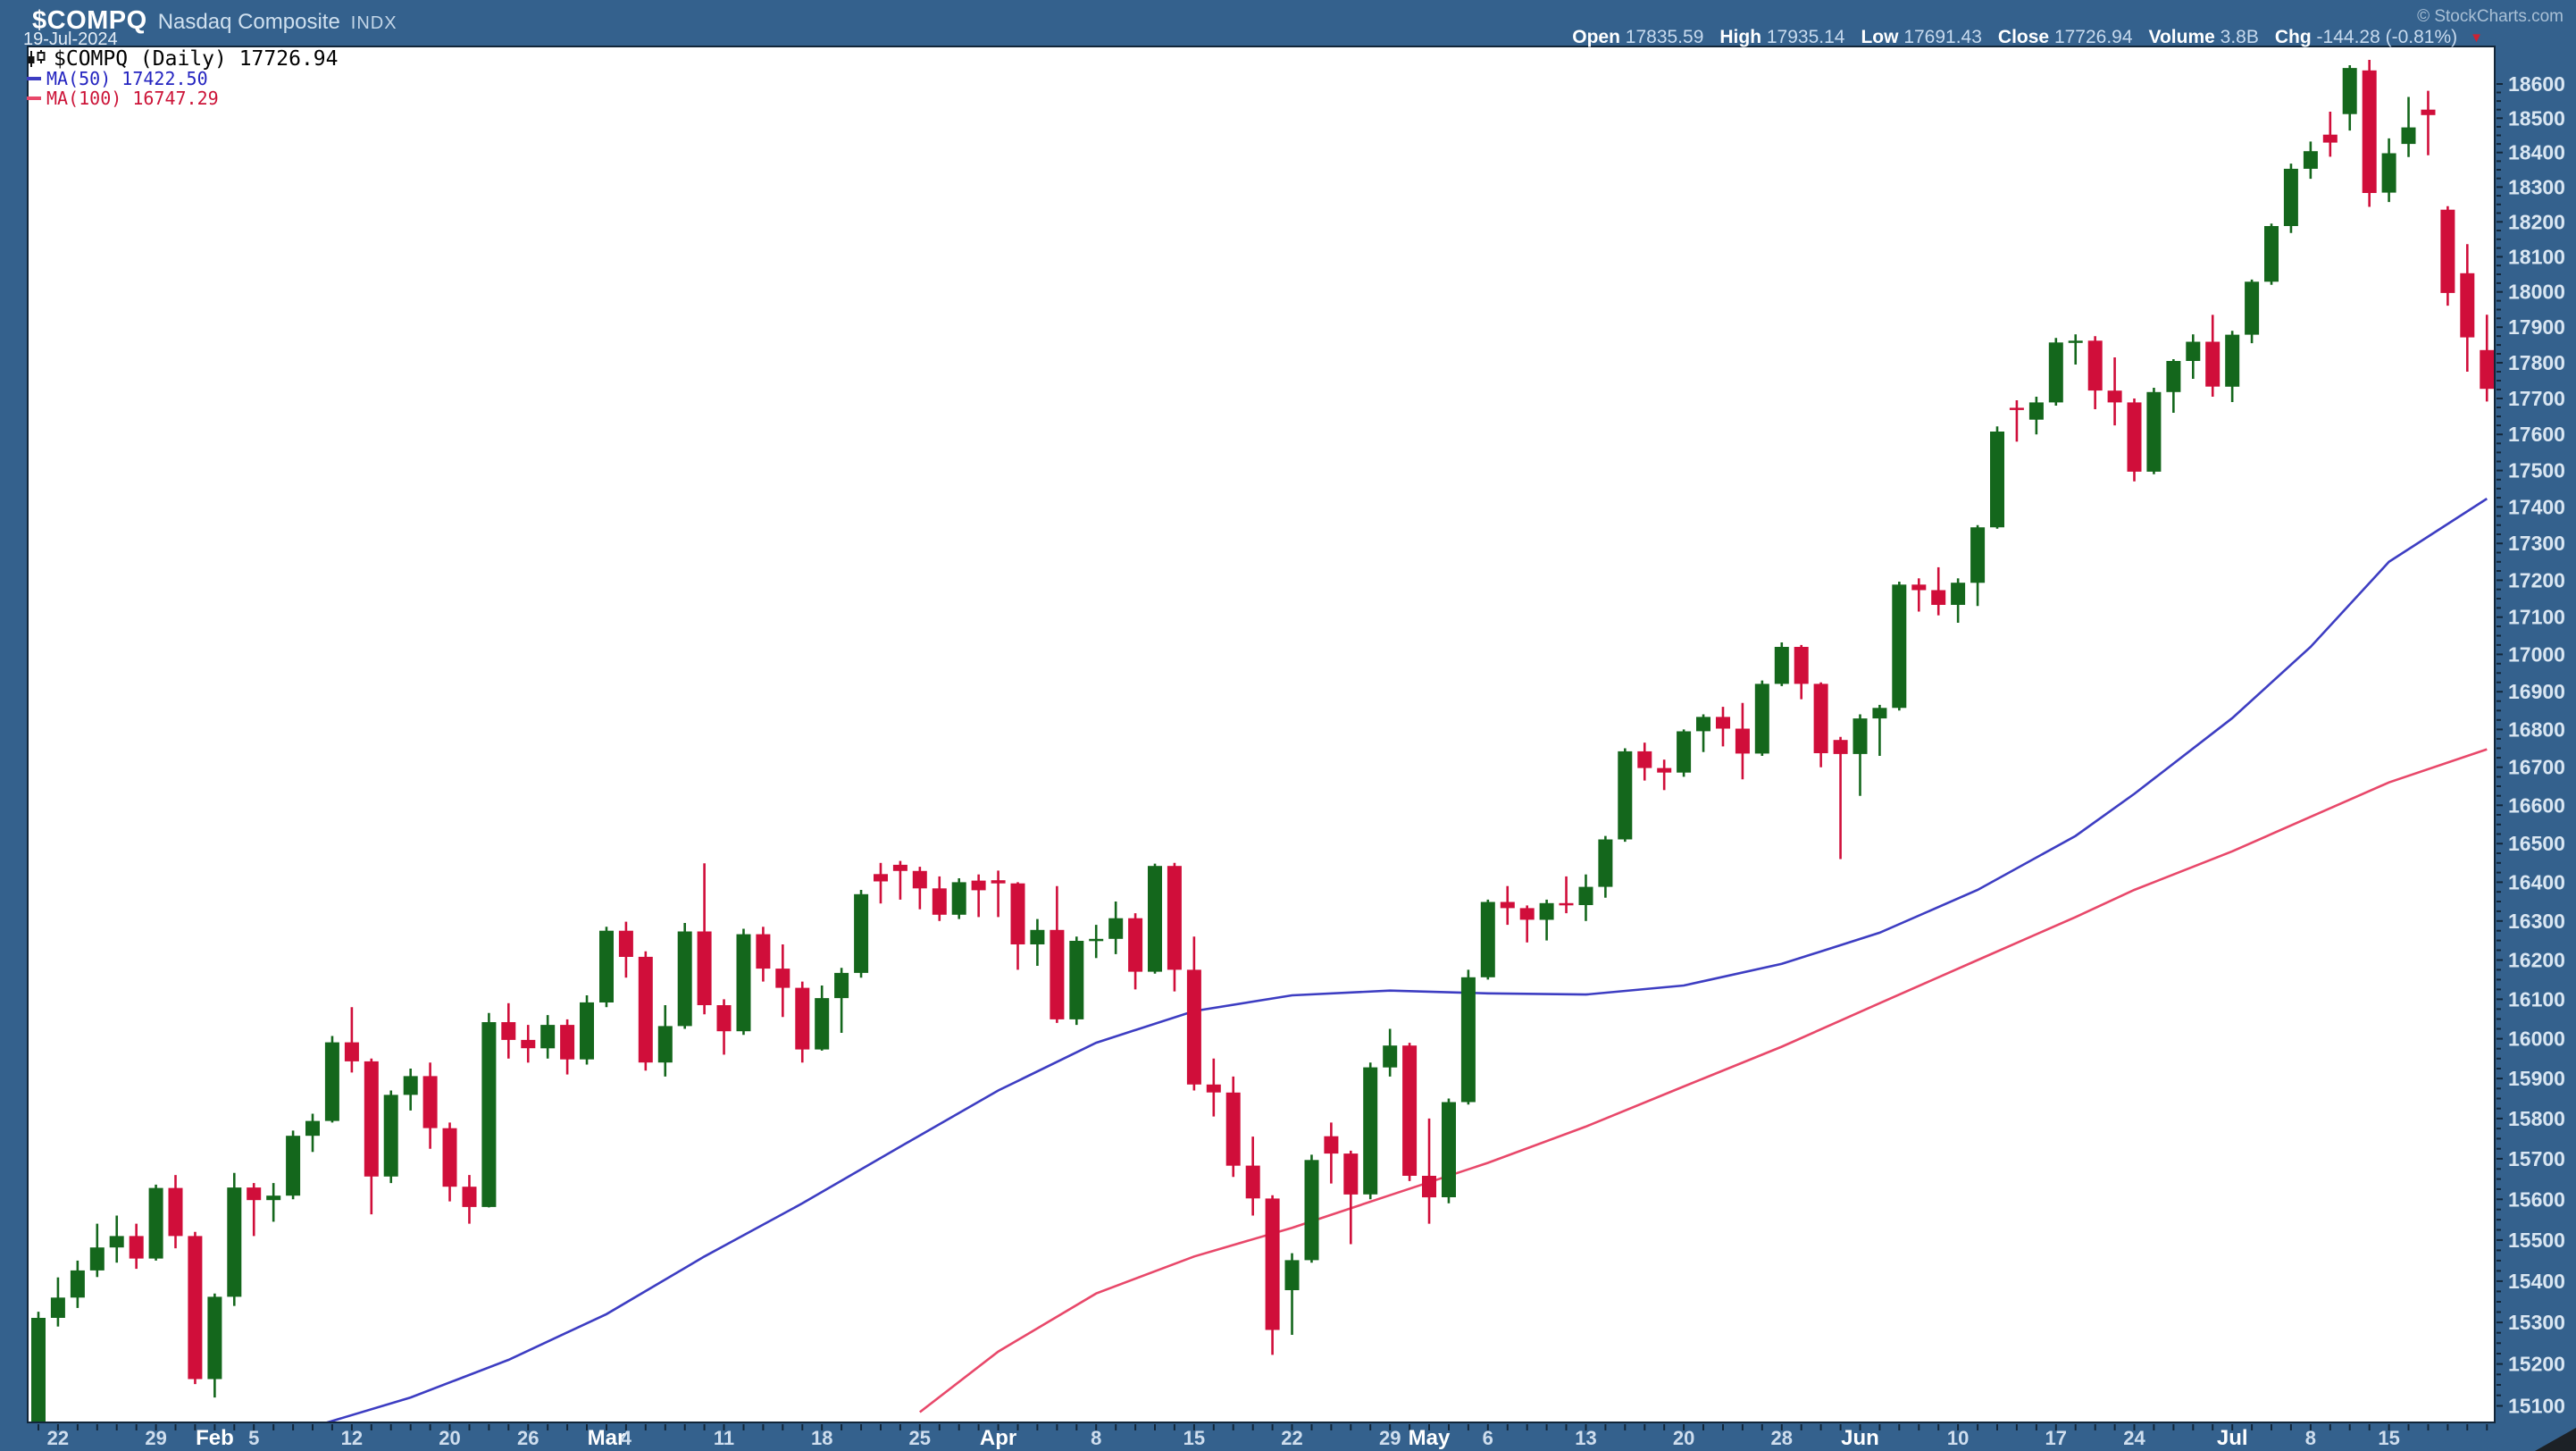 This screenshot has width=2576, height=1451. I want to click on x-axis-label: Feb, so click(215, 1438).